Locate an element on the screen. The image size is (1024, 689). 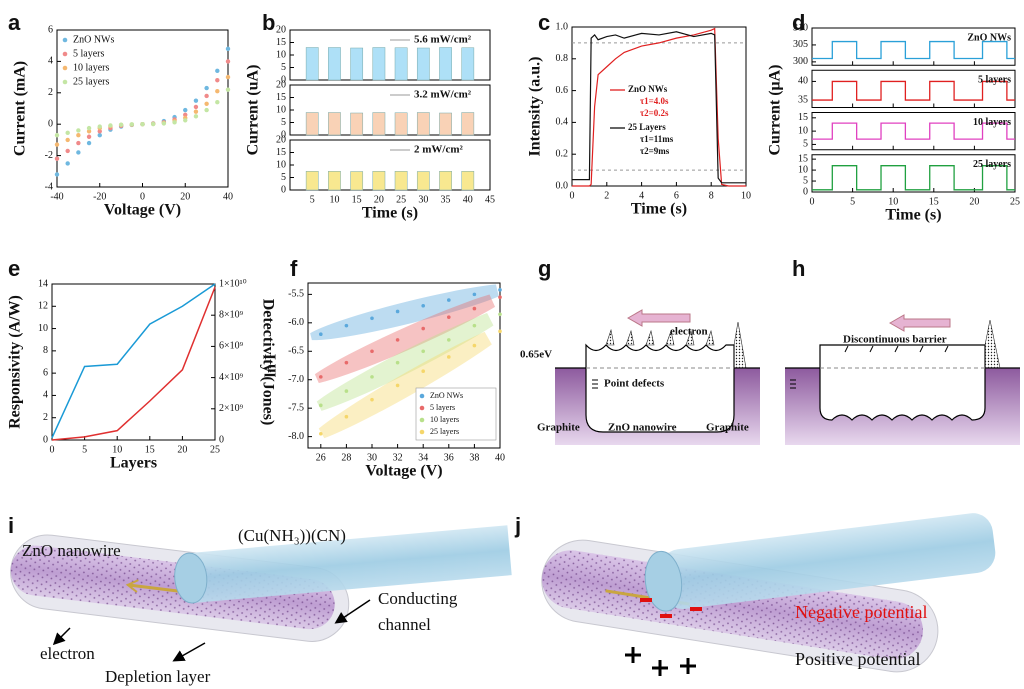
label: Conducting is located at coordinates (418, 598).